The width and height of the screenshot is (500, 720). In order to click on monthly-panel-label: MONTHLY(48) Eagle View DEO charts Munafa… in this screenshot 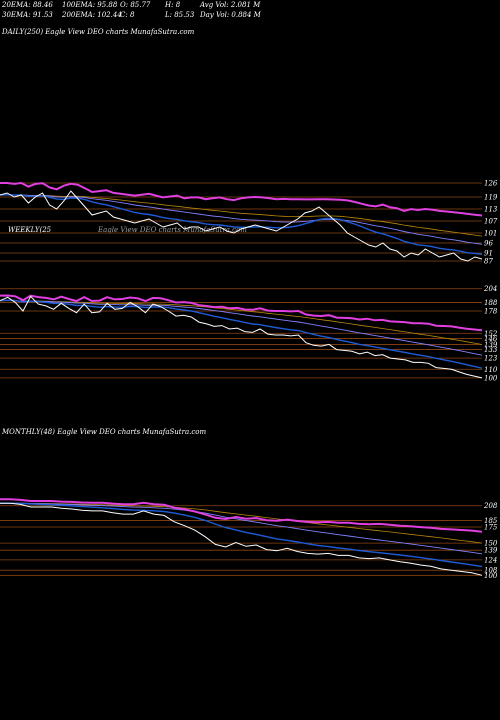, I will do `click(104, 432)`.